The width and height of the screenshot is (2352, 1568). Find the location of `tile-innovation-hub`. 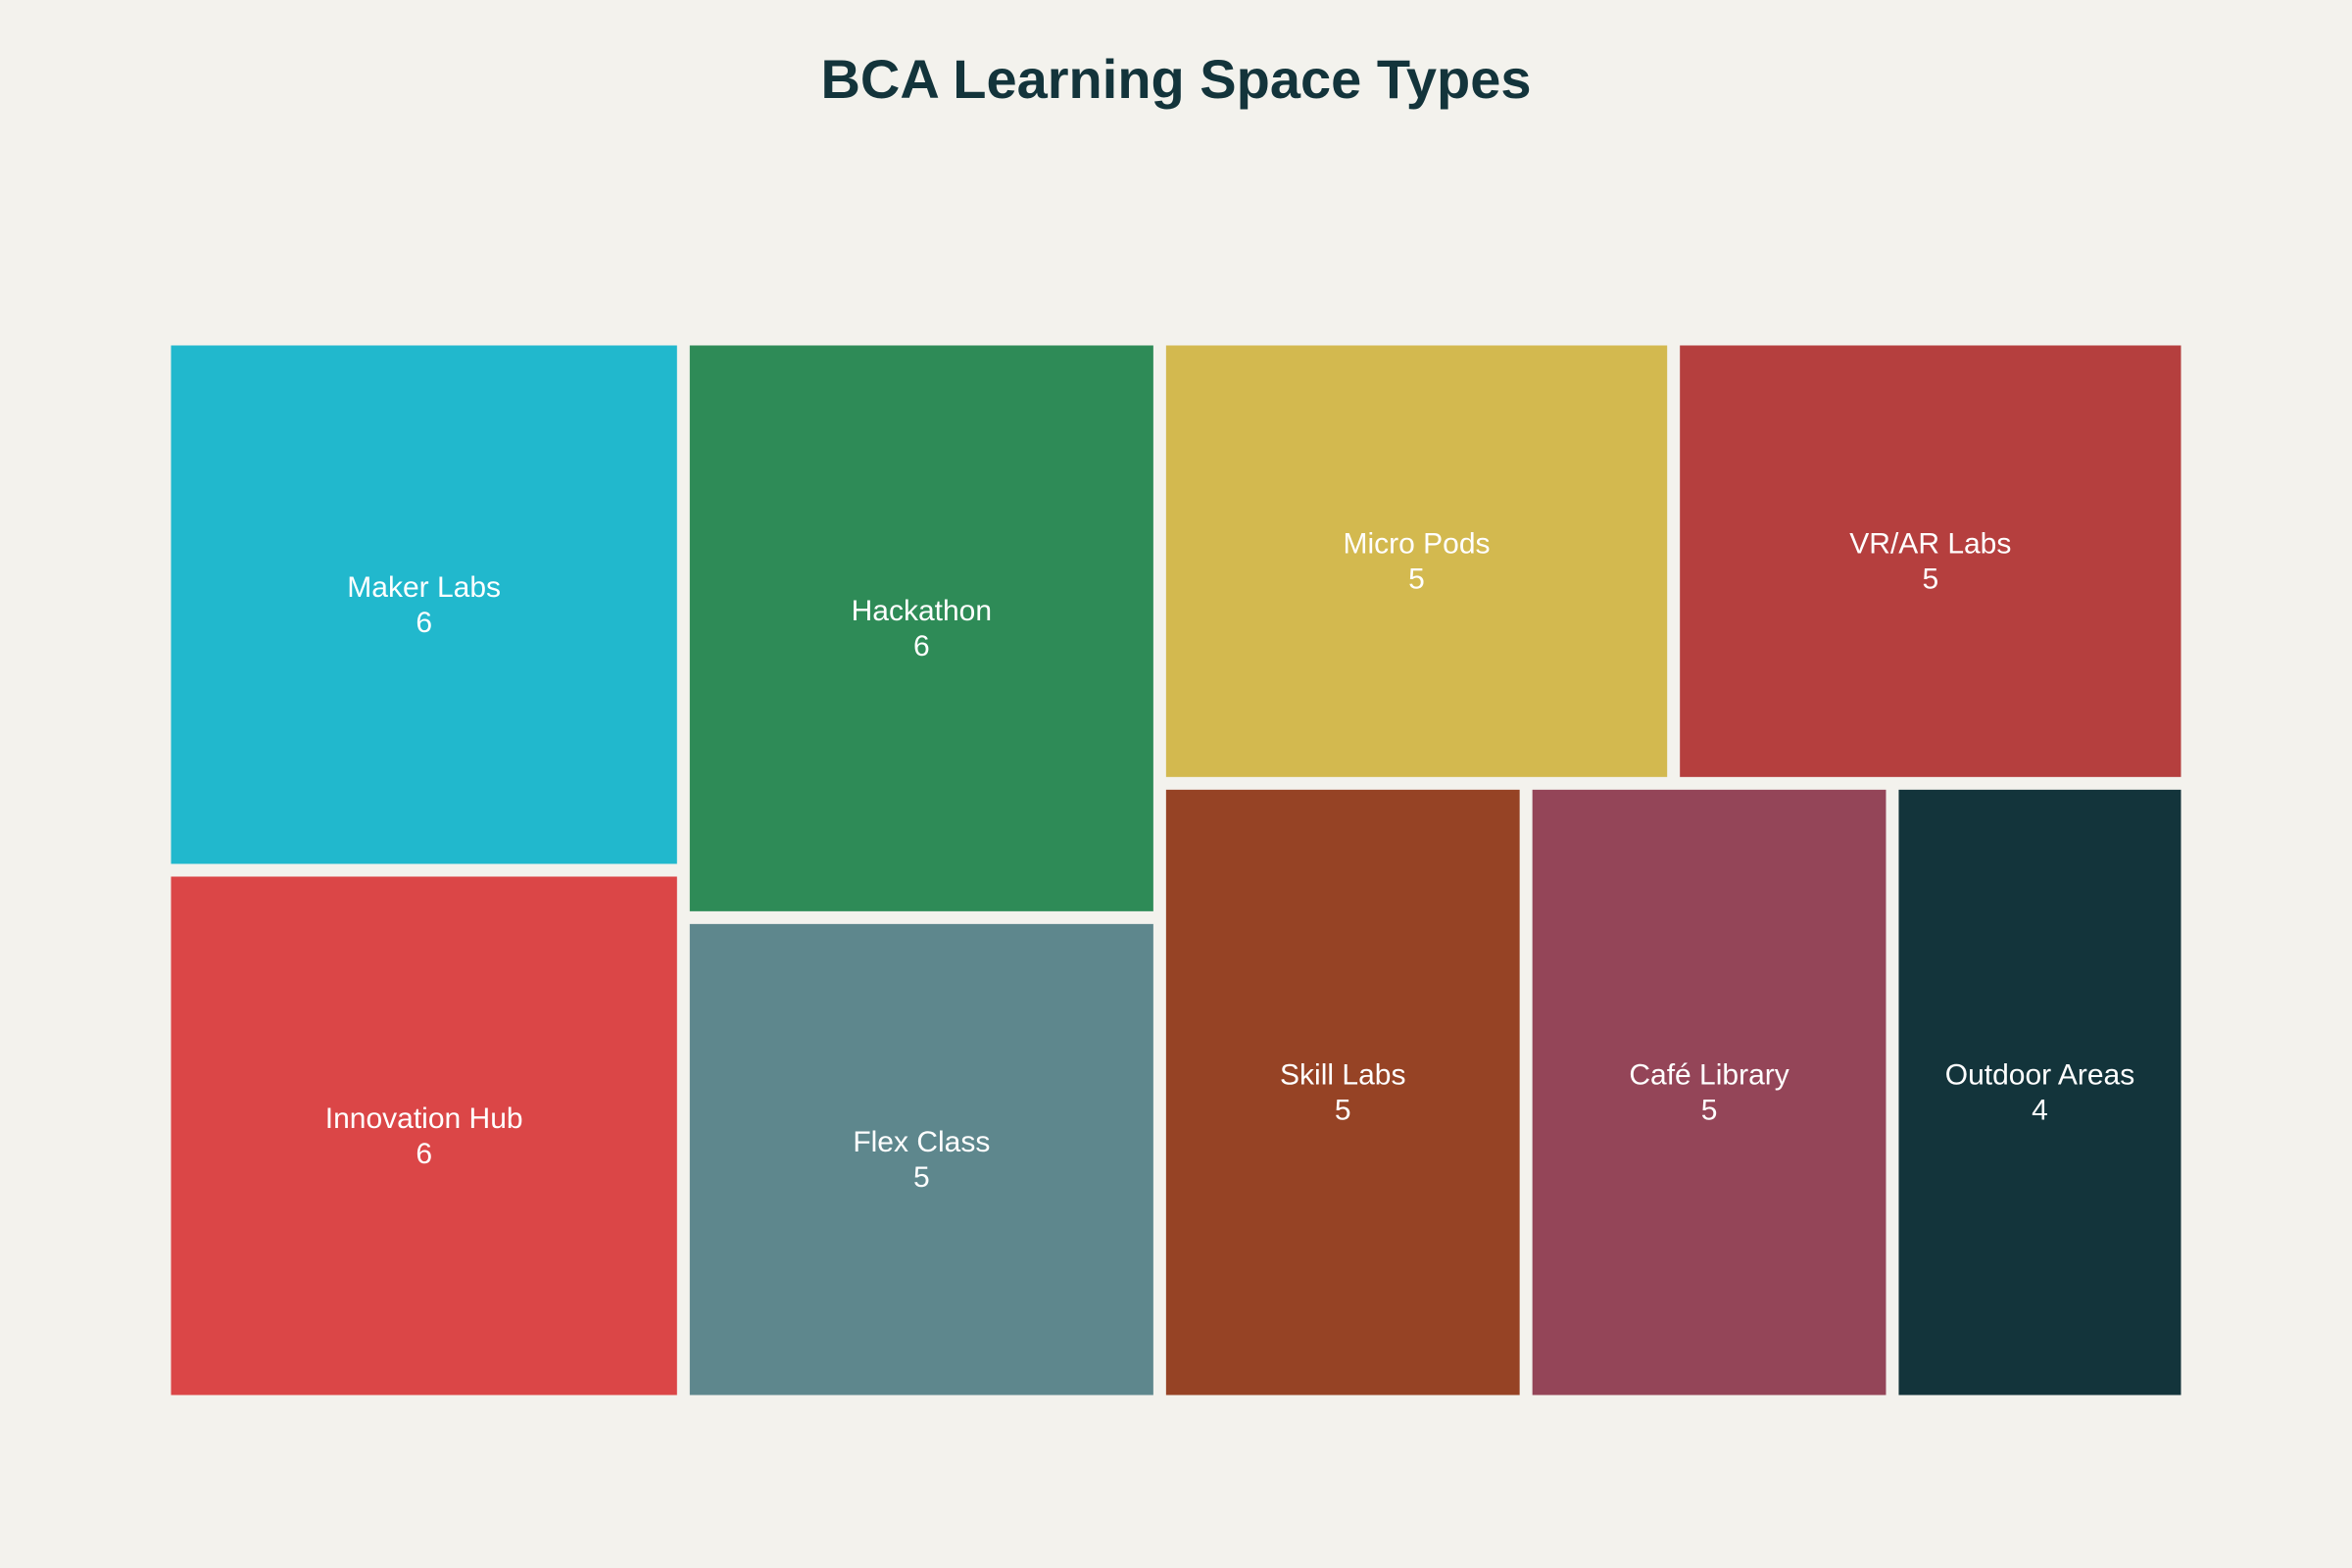

tile-innovation-hub is located at coordinates (424, 1136).